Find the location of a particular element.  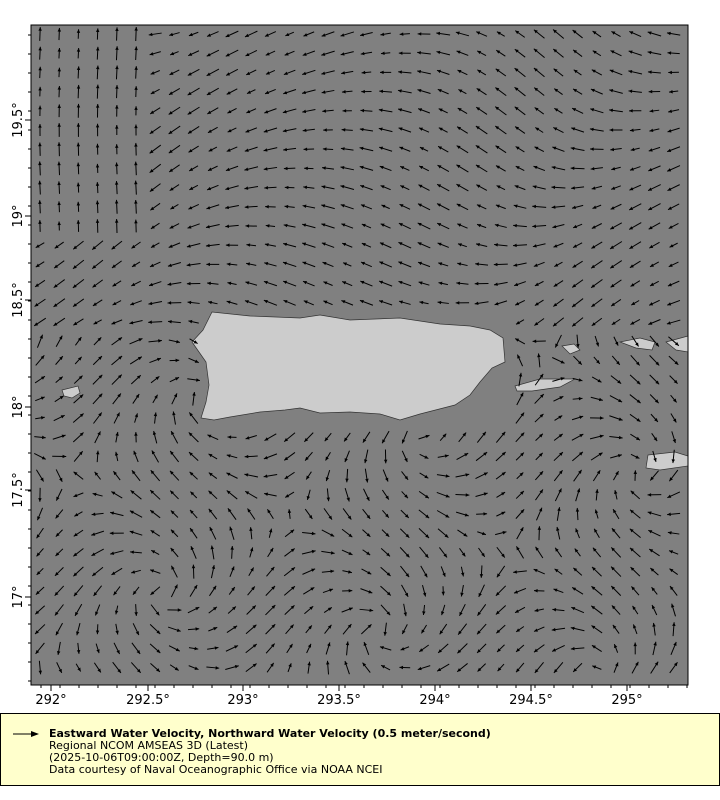

lon-tick-label: 294.5° is located at coordinates (531, 700).